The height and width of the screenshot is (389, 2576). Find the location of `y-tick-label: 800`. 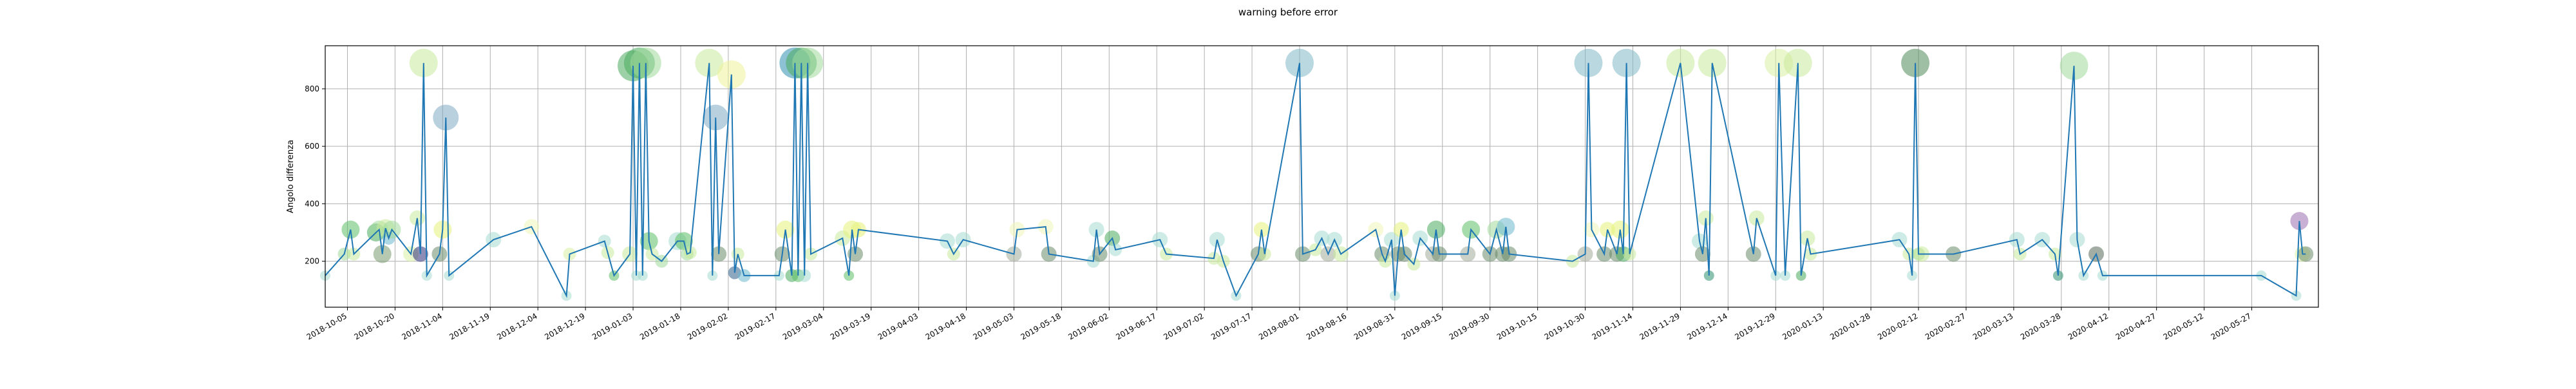

y-tick-label: 800 is located at coordinates (312, 88).